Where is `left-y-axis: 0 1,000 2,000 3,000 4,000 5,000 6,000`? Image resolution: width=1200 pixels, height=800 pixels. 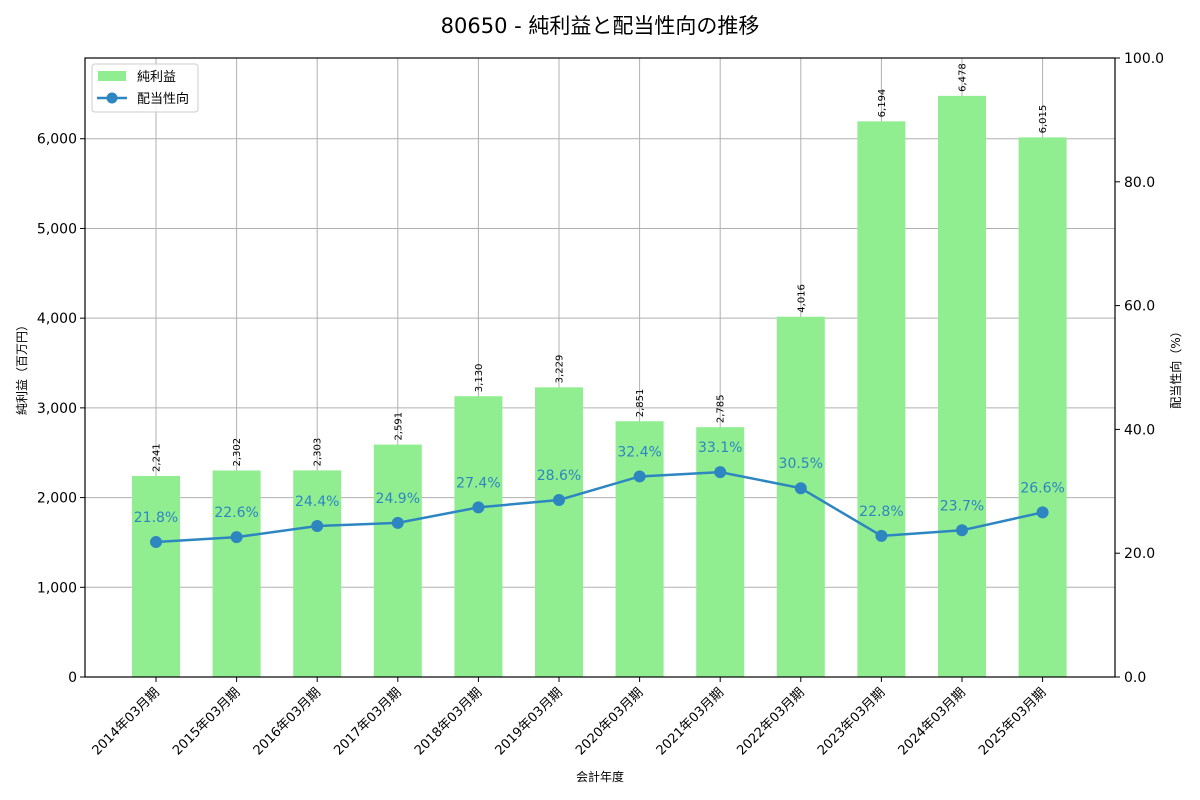 left-y-axis: 0 1,000 2,000 3,000 4,000 5,000 6,000 is located at coordinates (61, 409).